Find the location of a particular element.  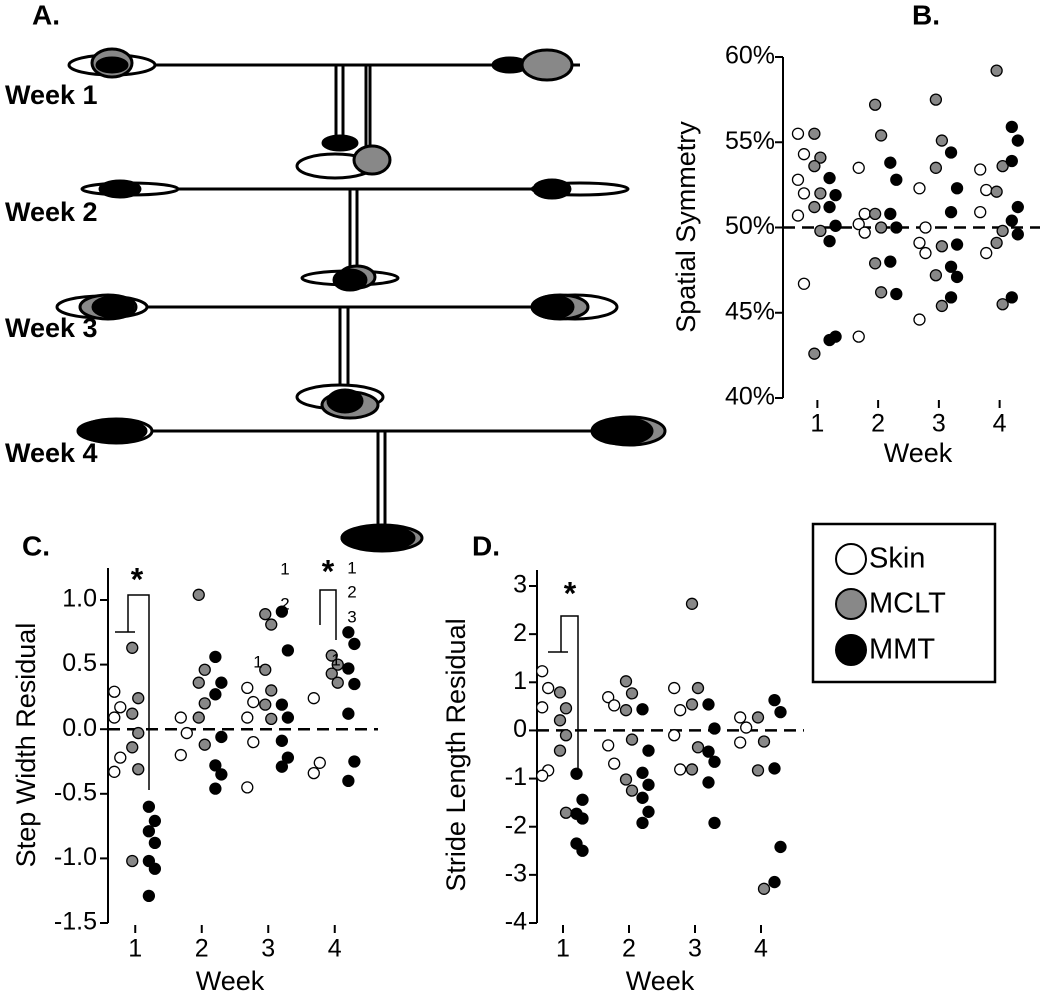

legend-label: MMT is located at coordinates (902, 650).